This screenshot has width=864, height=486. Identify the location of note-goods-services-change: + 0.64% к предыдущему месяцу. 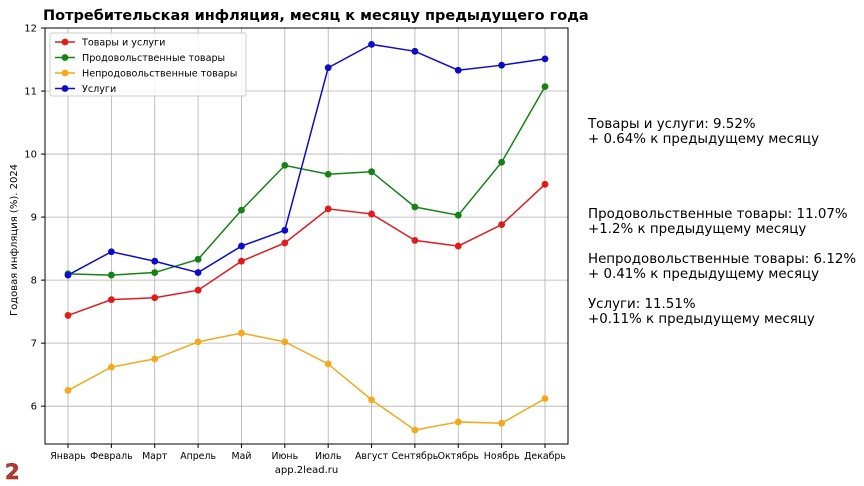
(704, 139).